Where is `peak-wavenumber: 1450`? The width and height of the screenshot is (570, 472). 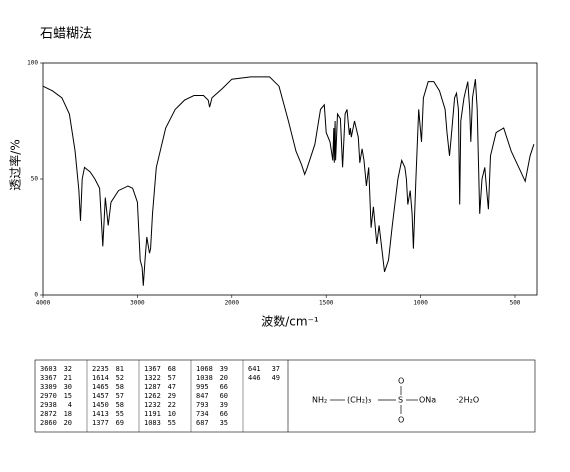
peak-wavenumber: 1450 is located at coordinates (100, 405).